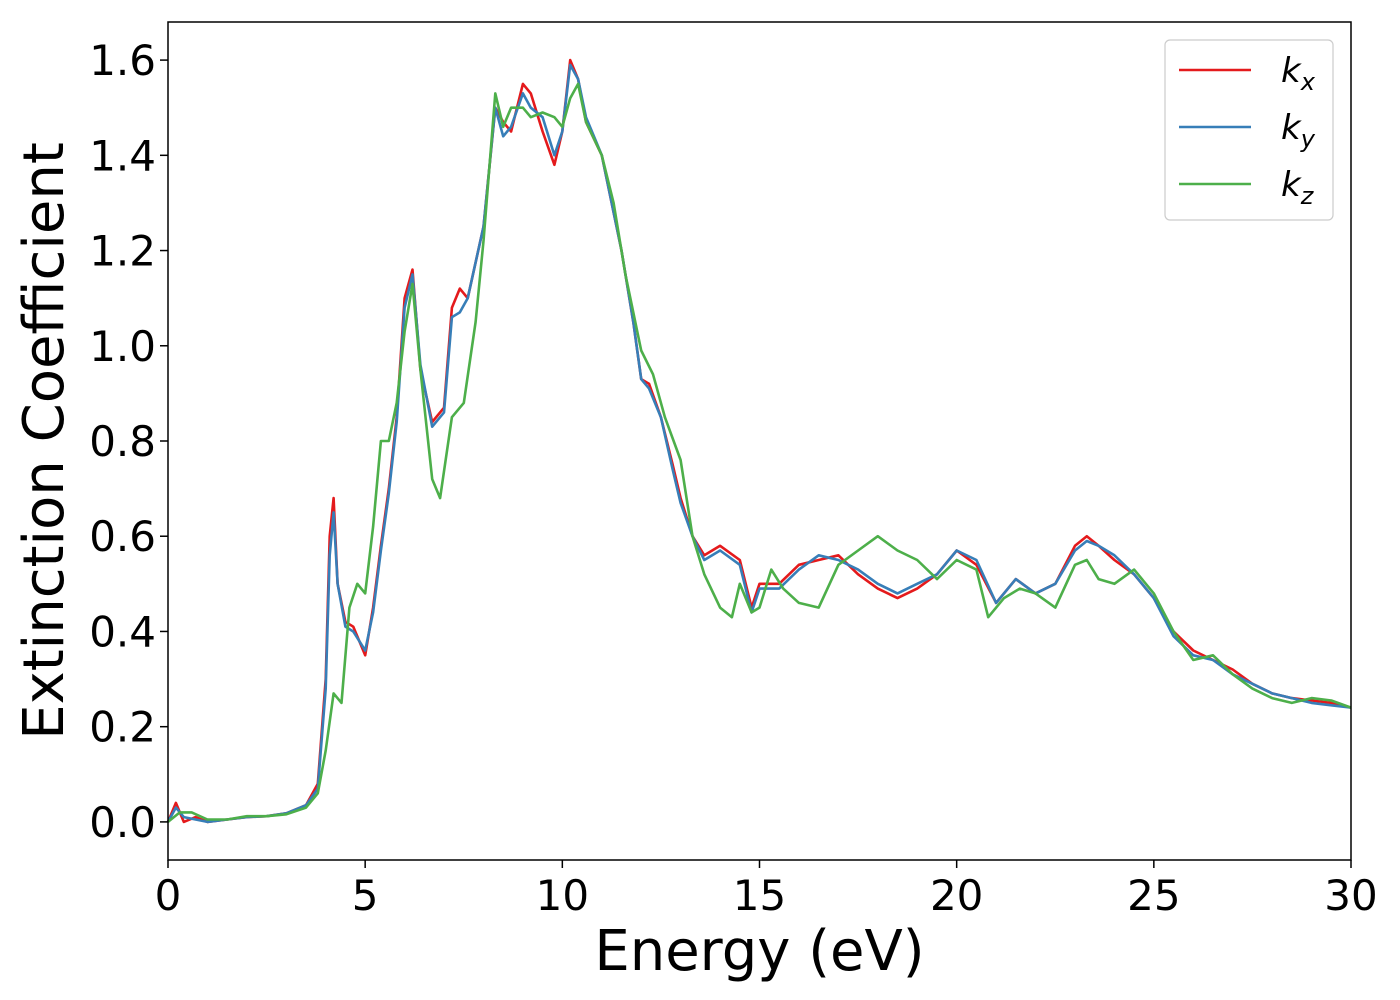 The width and height of the screenshot is (1400, 1000). Describe the element at coordinates (1298, 130) in the screenshot. I see `legend-label-y: ky` at that location.